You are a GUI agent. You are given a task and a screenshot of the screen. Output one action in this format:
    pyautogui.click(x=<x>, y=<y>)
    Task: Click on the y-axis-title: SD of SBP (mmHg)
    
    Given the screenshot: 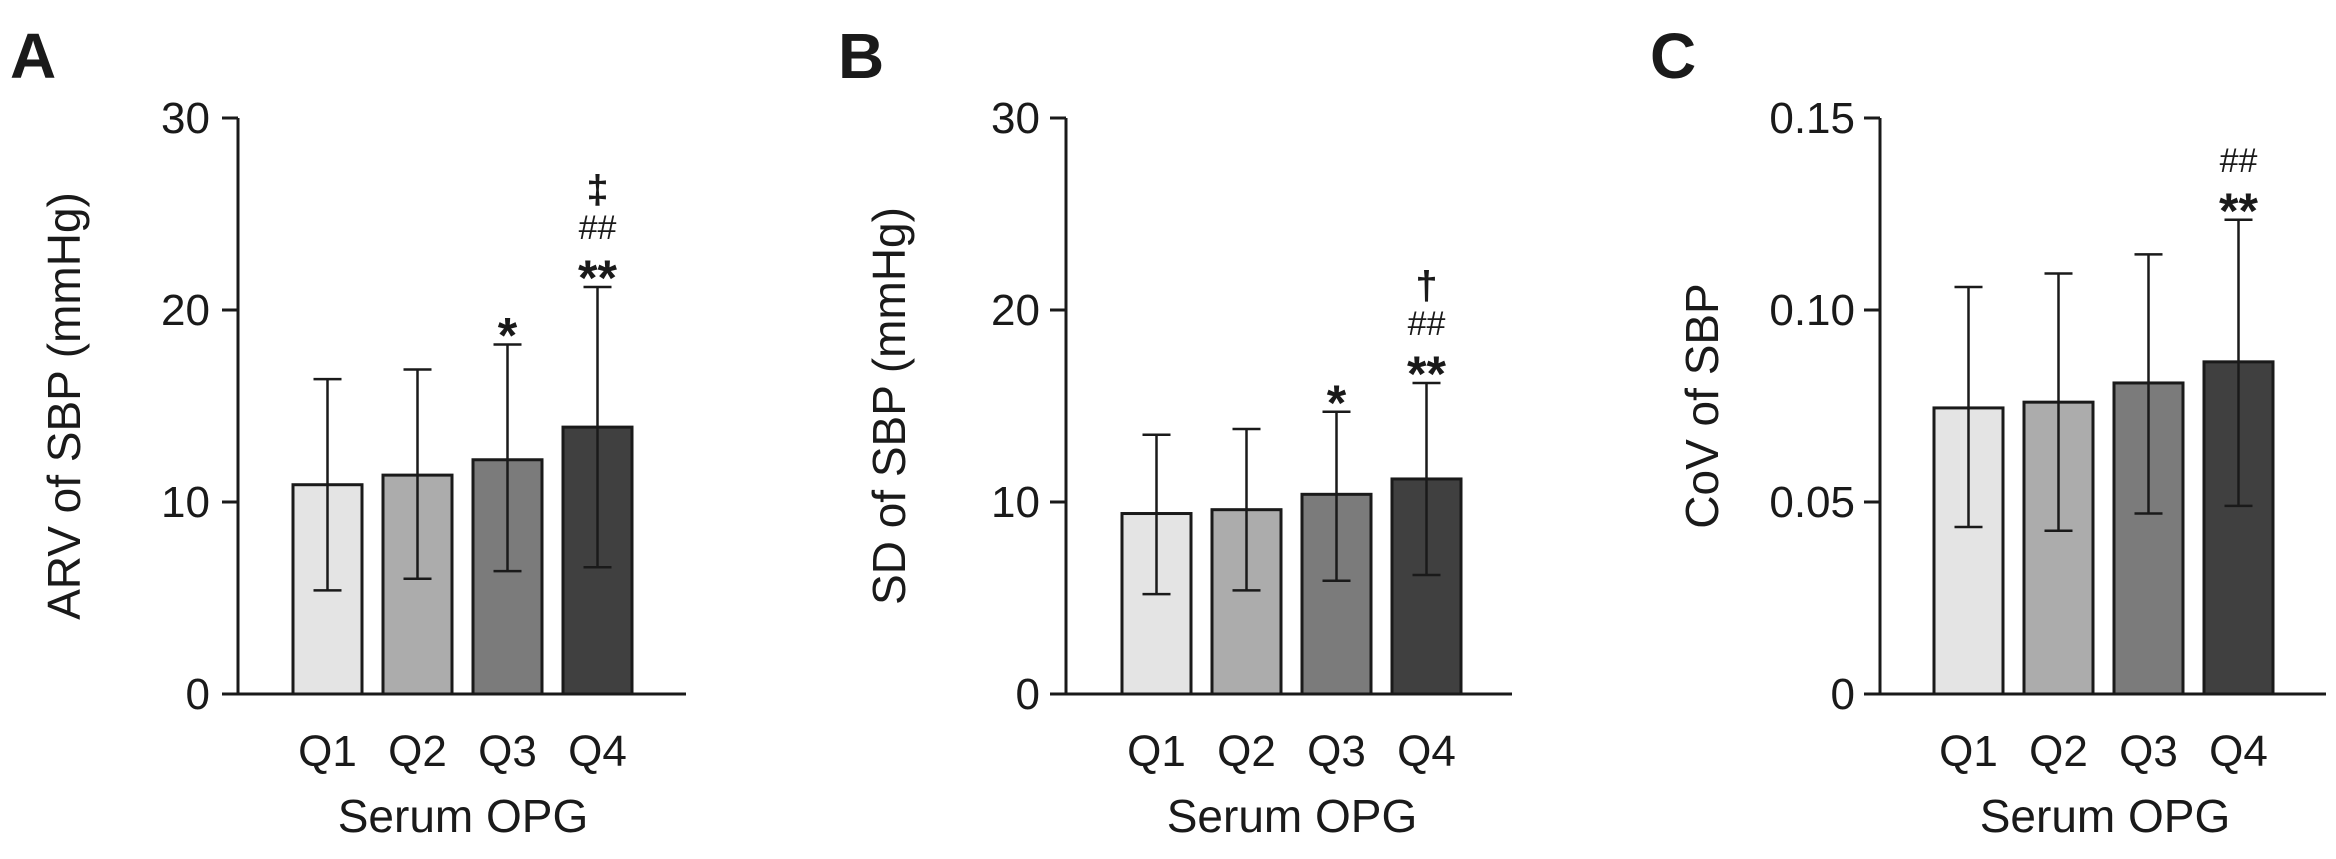 What is the action you would take?
    pyautogui.click(x=889, y=406)
    